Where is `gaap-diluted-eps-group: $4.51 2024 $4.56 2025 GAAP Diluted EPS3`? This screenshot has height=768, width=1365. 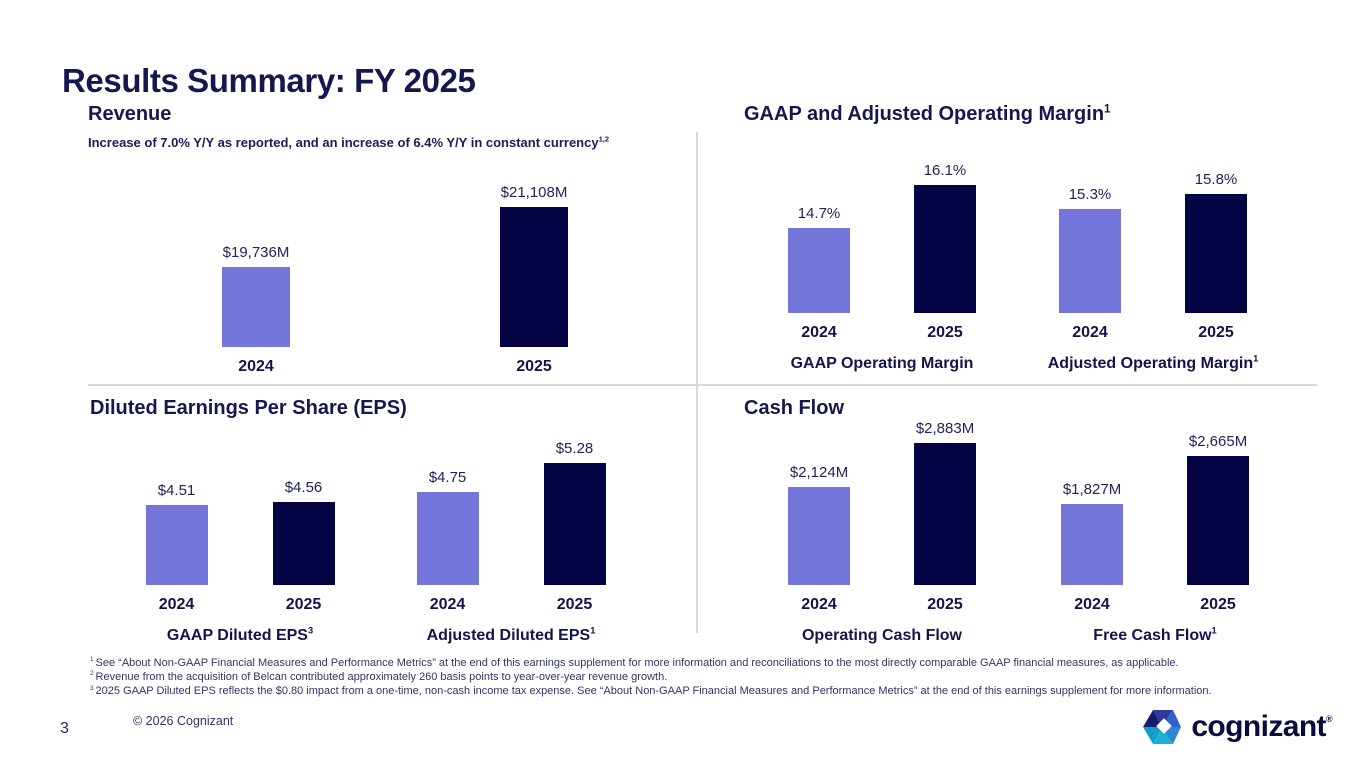
gaap-diluted-eps-group: $4.51 2024 $4.56 2025 GAAP Diluted EPS3 is located at coordinates (240, 532).